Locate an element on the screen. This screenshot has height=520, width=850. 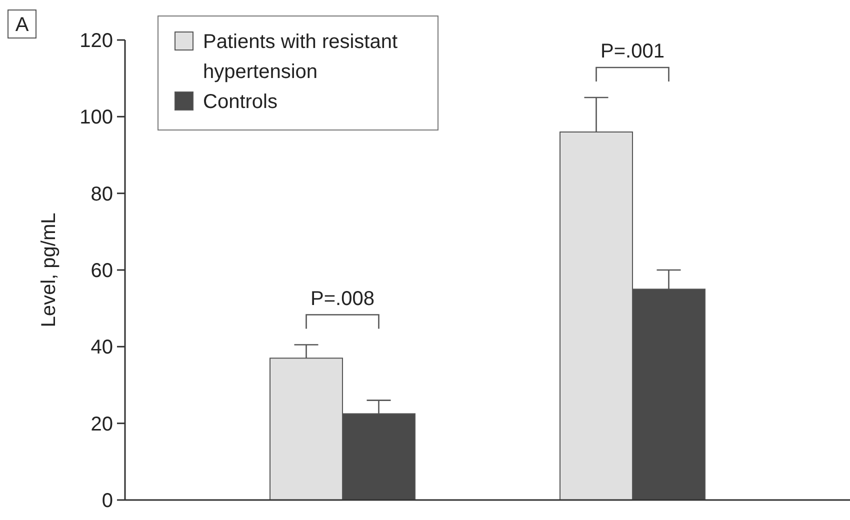
y-tick-label: 100 is located at coordinates (96, 117).